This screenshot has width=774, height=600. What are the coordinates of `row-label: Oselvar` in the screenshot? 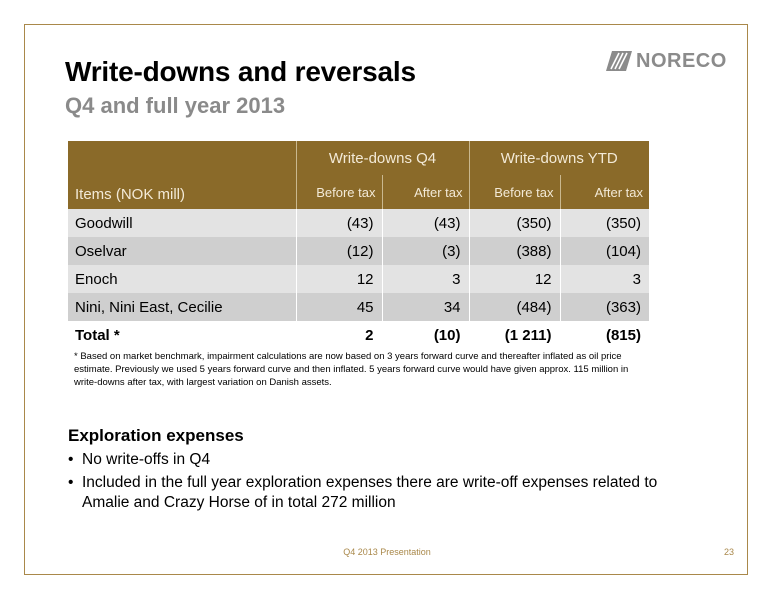 It's located at (182, 251).